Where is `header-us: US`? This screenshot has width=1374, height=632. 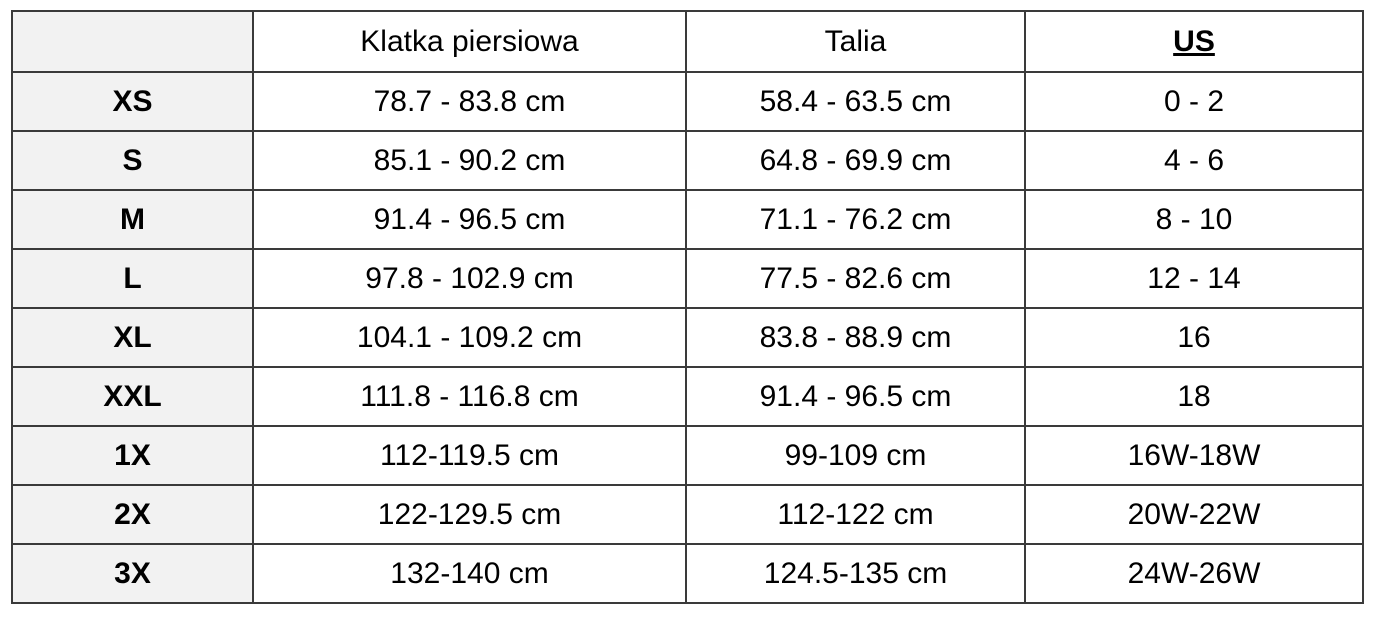 header-us: US is located at coordinates (1194, 41).